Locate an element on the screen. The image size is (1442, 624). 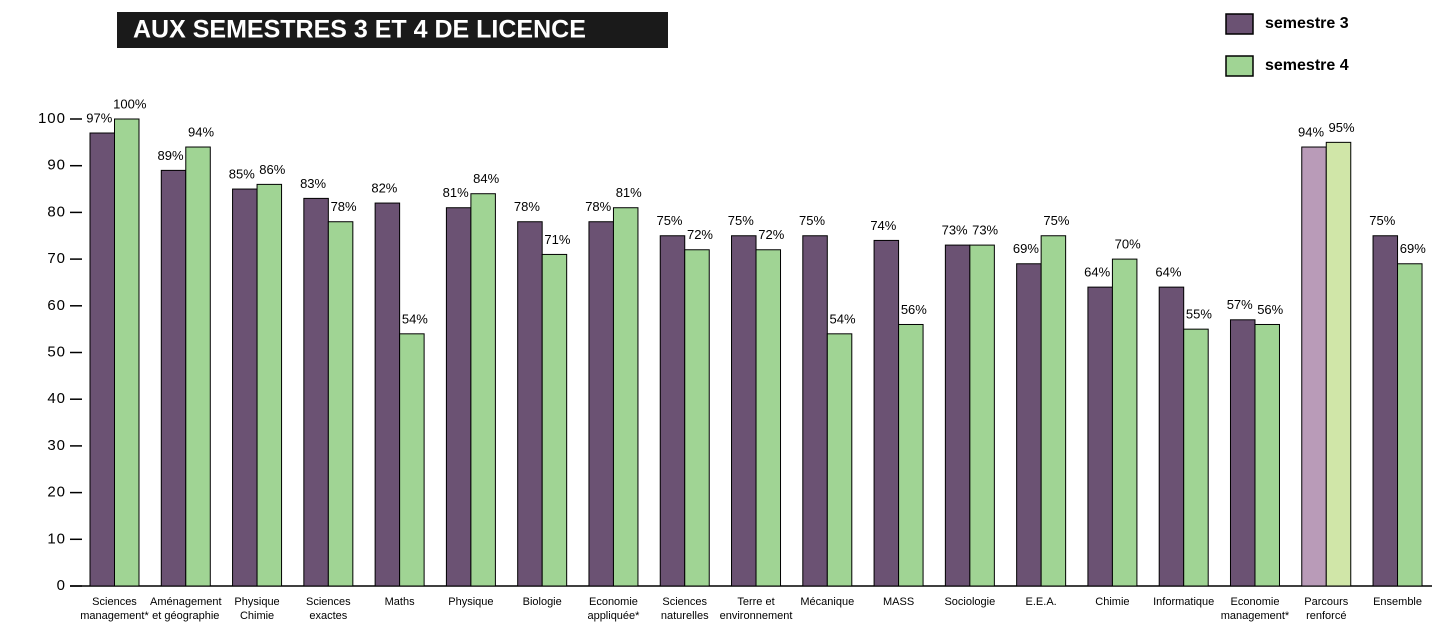
x-tick-label: Ensemble is located at coordinates (1397, 602).